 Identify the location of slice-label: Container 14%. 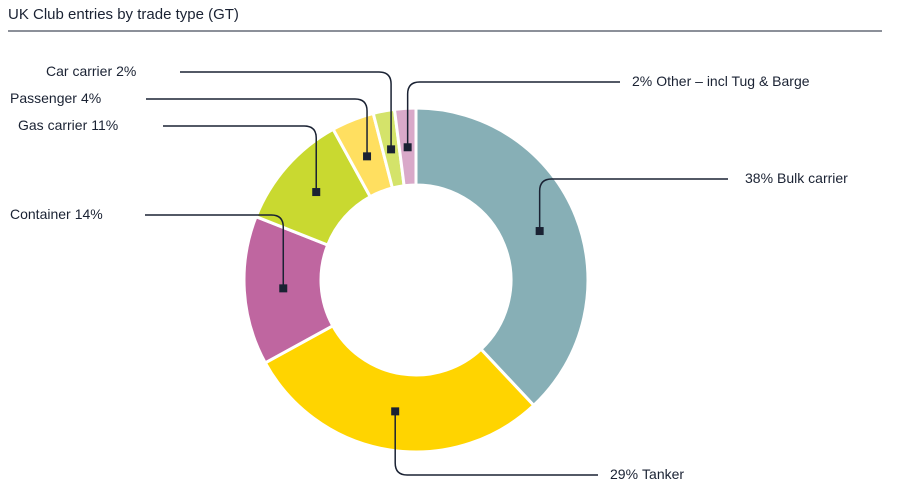
(56, 214).